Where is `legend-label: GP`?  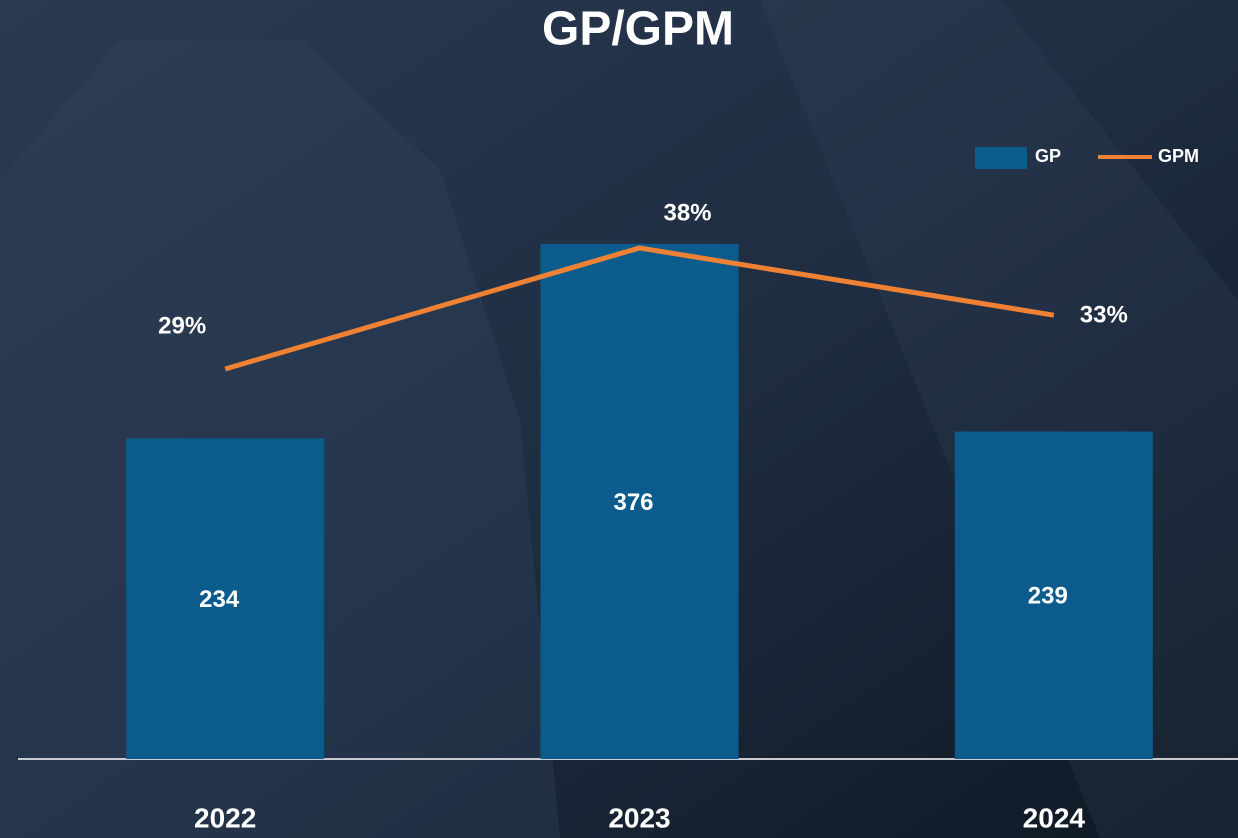 legend-label: GP is located at coordinates (1048, 156).